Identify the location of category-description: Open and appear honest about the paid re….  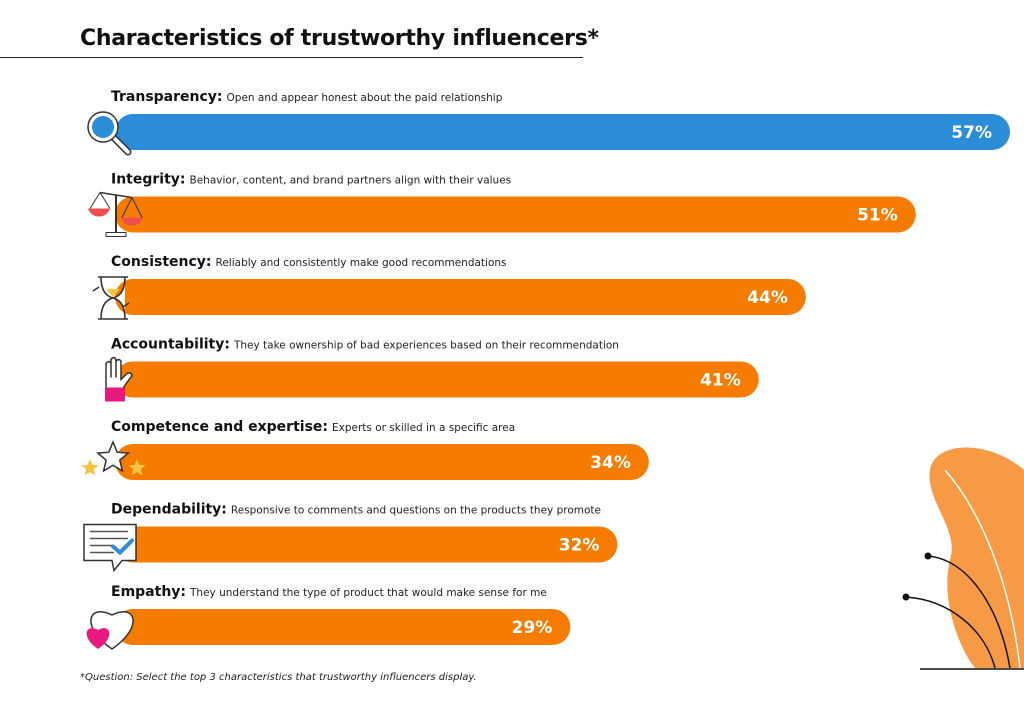
(365, 98).